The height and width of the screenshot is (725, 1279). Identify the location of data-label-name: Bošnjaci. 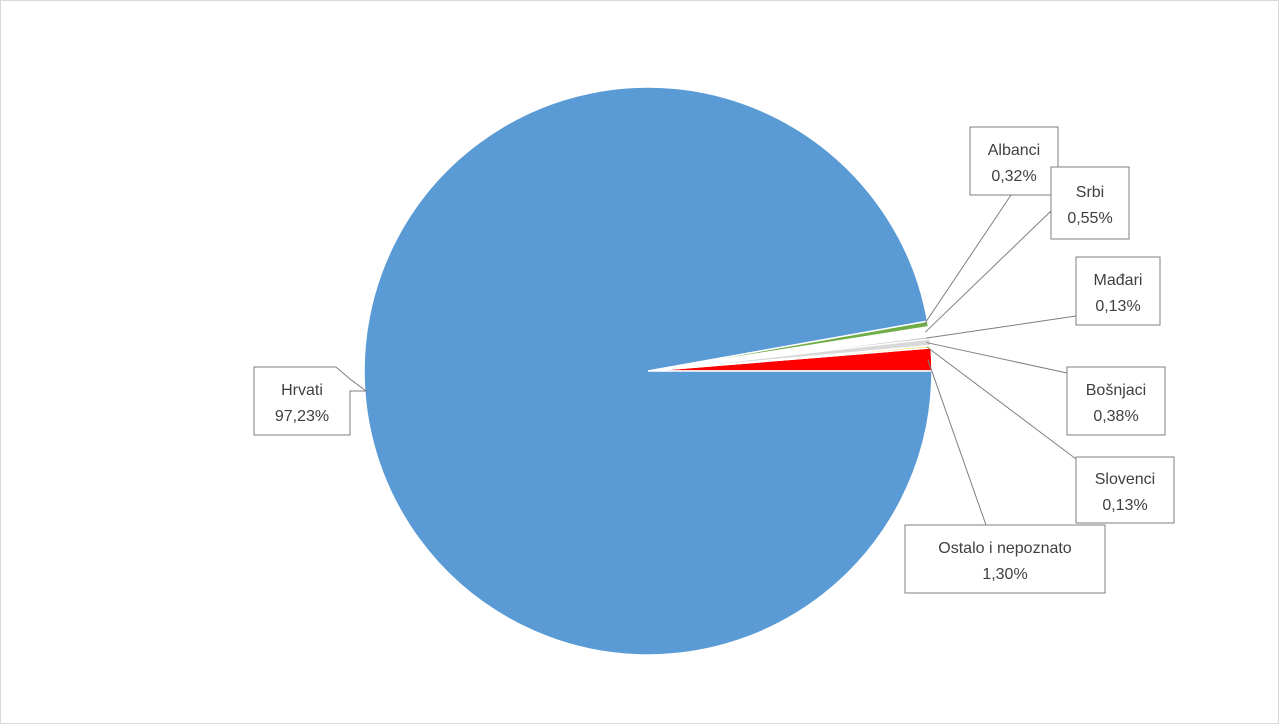
(1116, 390).